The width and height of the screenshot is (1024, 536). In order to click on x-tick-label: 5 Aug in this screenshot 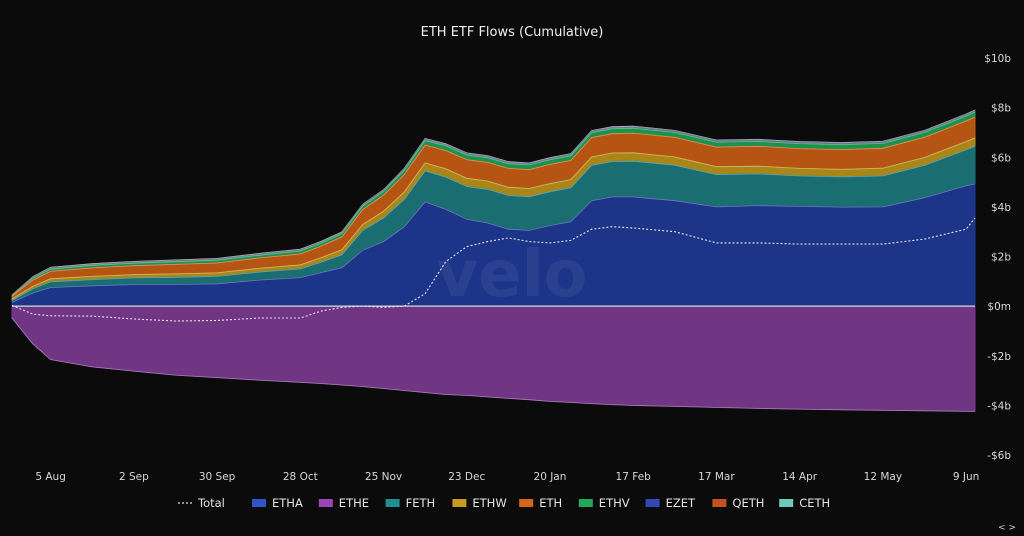, I will do `click(50, 477)`.